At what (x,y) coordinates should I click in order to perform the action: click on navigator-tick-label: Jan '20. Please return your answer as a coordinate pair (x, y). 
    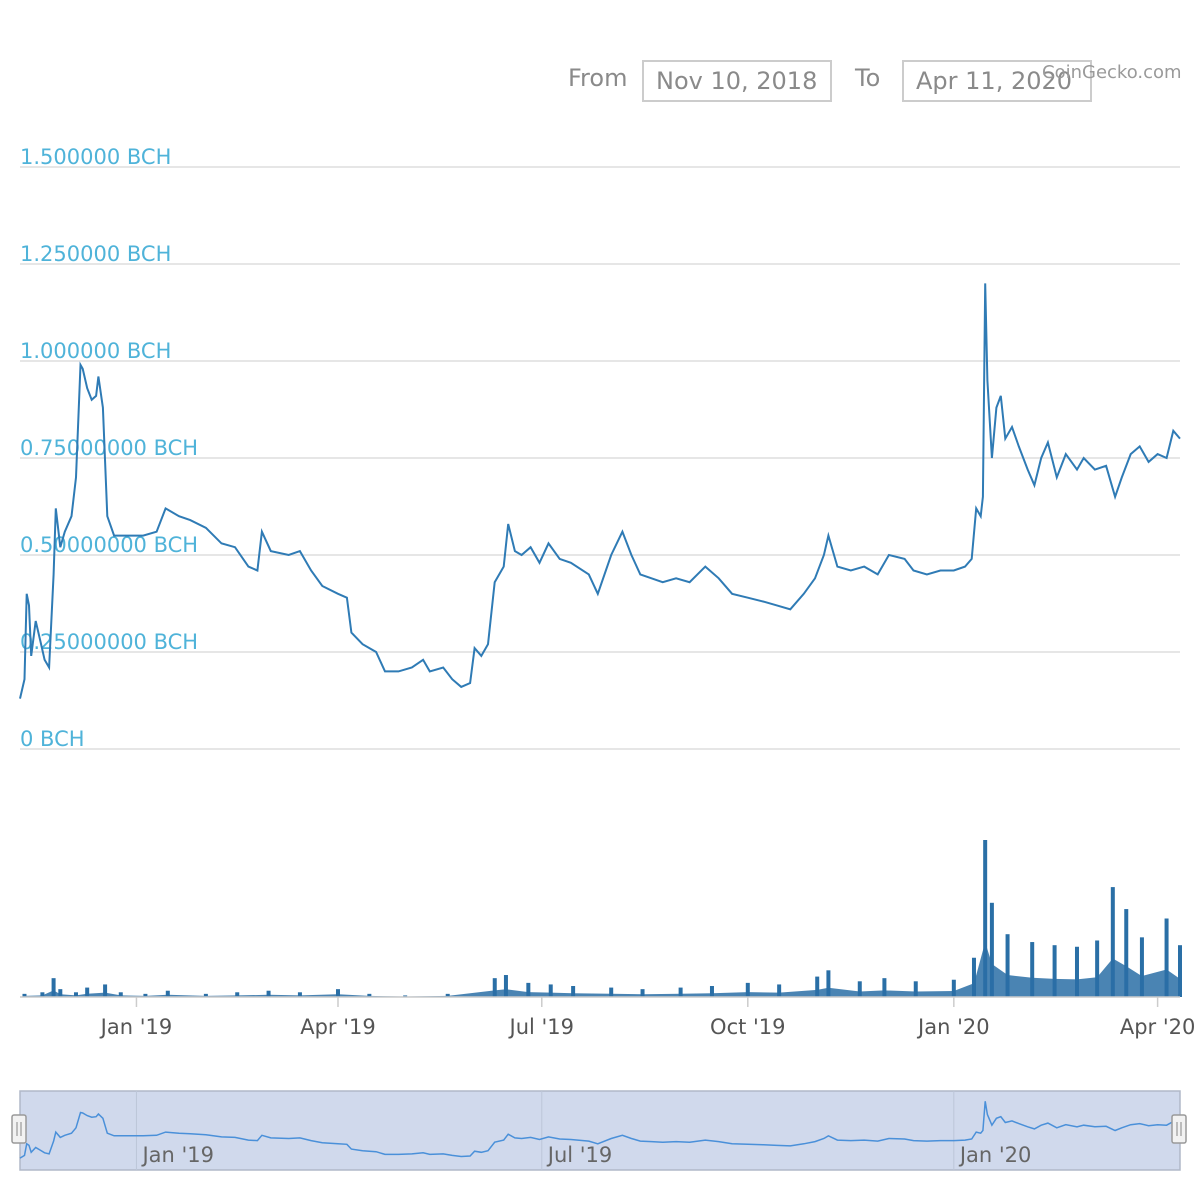
    Looking at the image, I should click on (995, 1155).